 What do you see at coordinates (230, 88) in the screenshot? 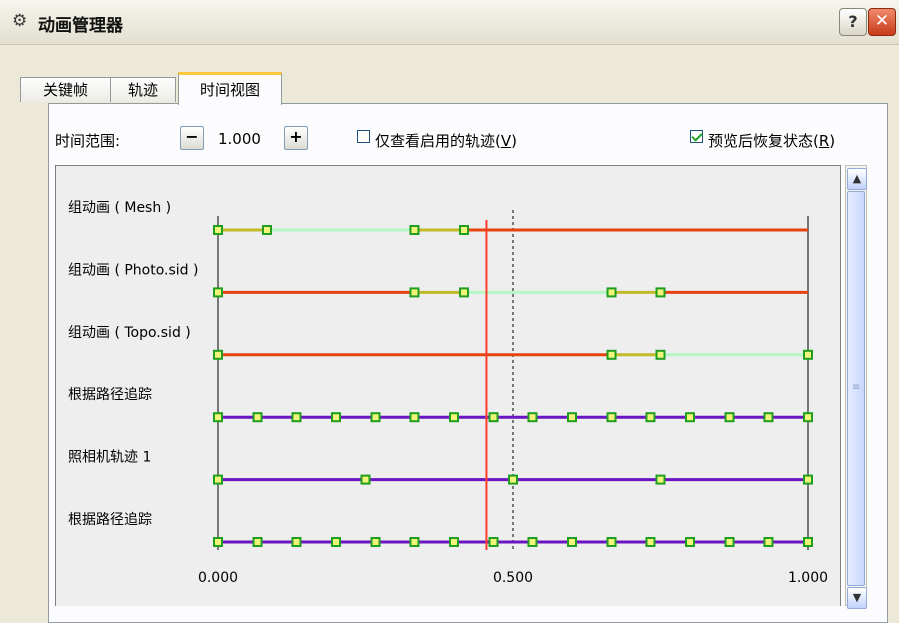
I see `tab-time-view: 时间视图` at bounding box center [230, 88].